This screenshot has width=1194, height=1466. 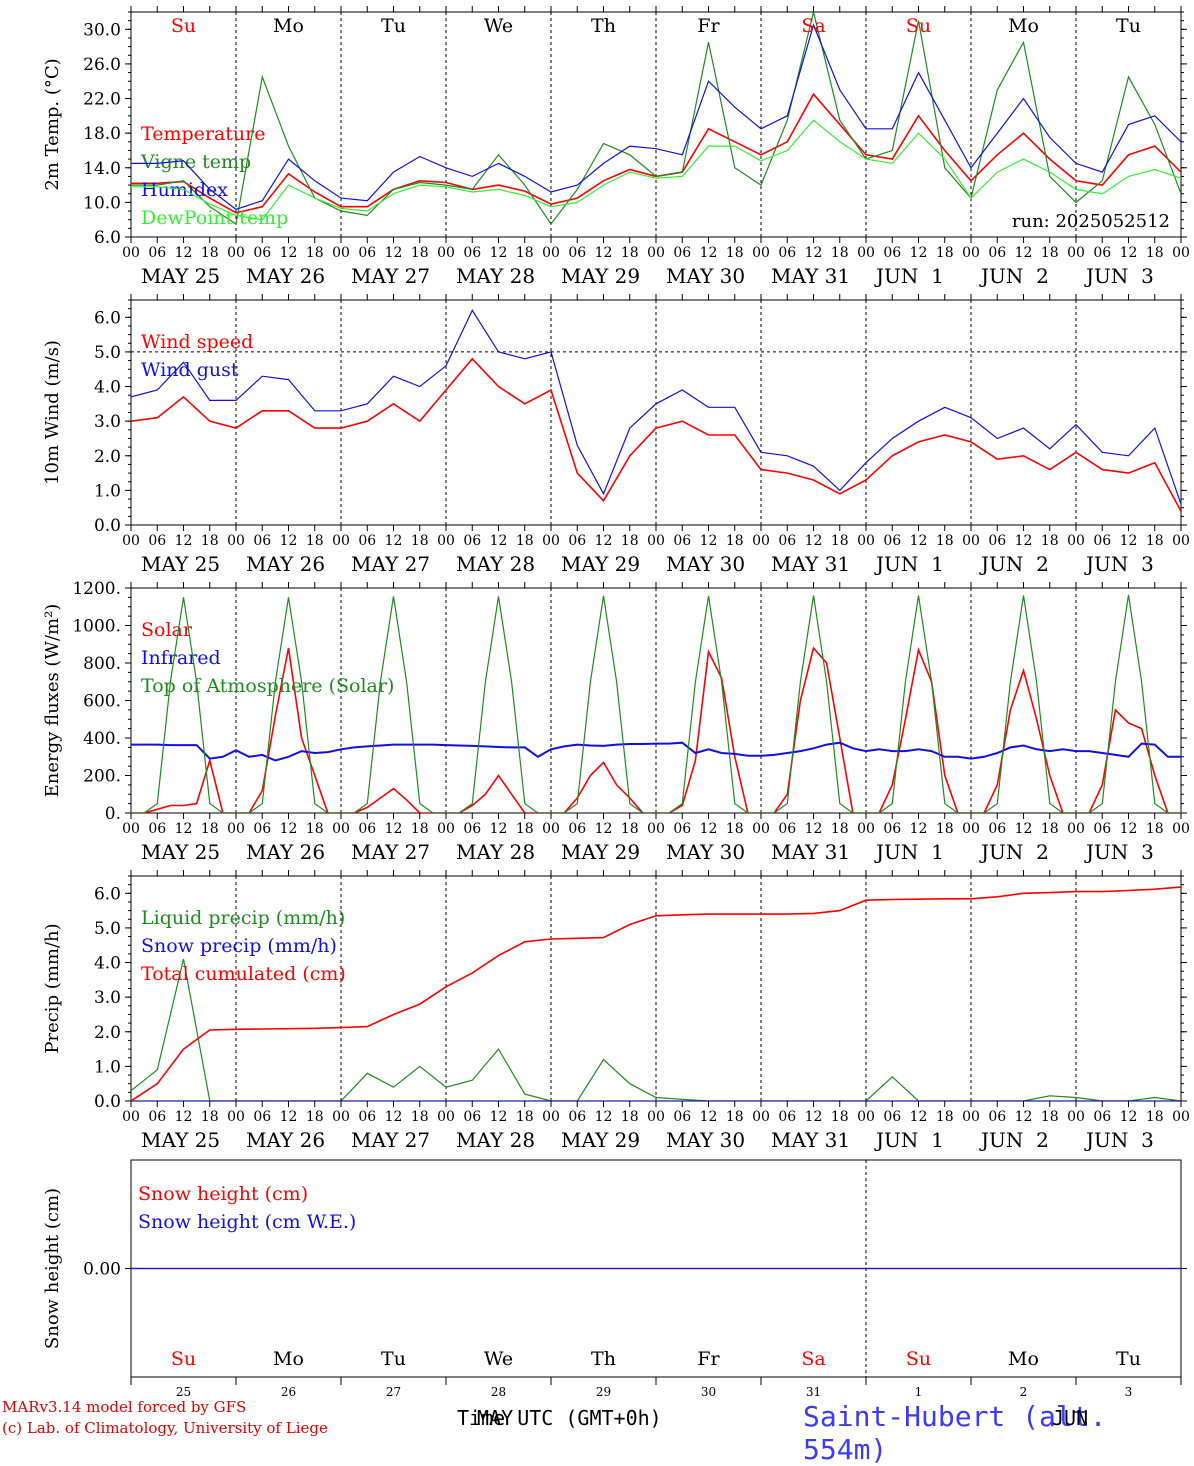 What do you see at coordinates (107, 238) in the screenshot?
I see `y-tick-label: 6.0` at bounding box center [107, 238].